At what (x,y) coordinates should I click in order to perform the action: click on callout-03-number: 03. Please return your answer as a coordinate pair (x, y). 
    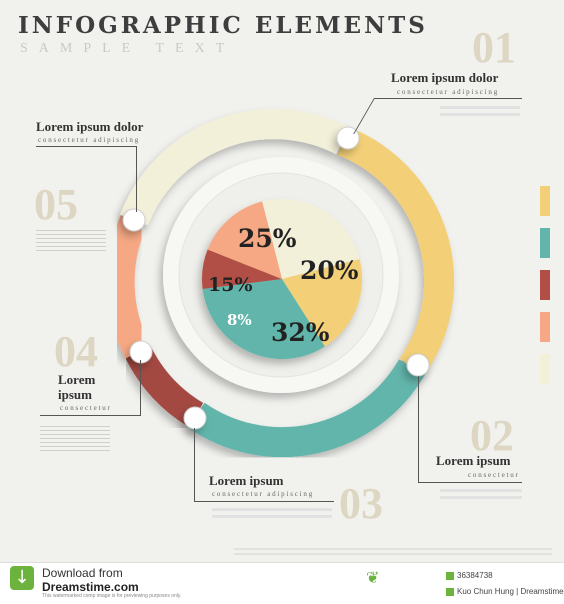
    Looking at the image, I should click on (361, 503).